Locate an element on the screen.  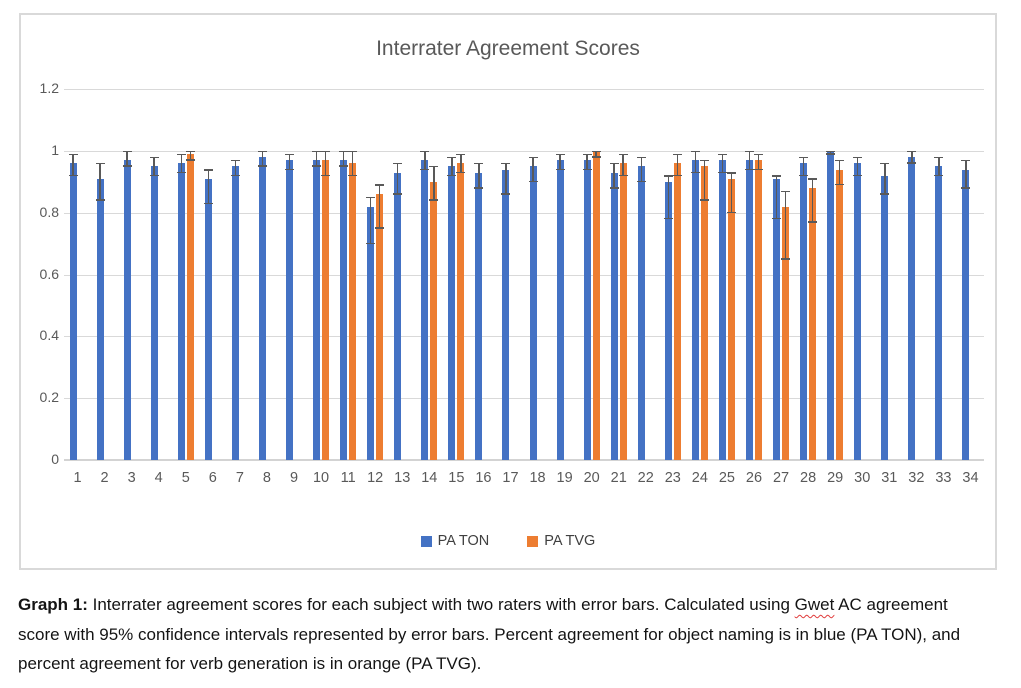
gridline-0.8 is located at coordinates (524, 213).